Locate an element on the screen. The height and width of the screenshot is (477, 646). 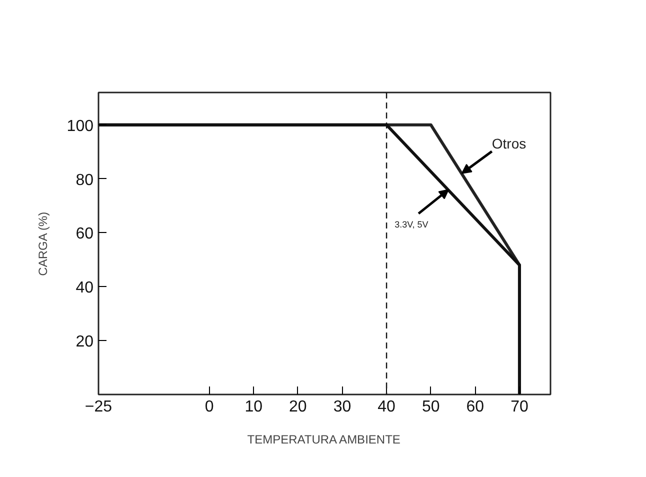
x-axis-title: TEMPERATURA AMBIENTE is located at coordinates (323, 439).